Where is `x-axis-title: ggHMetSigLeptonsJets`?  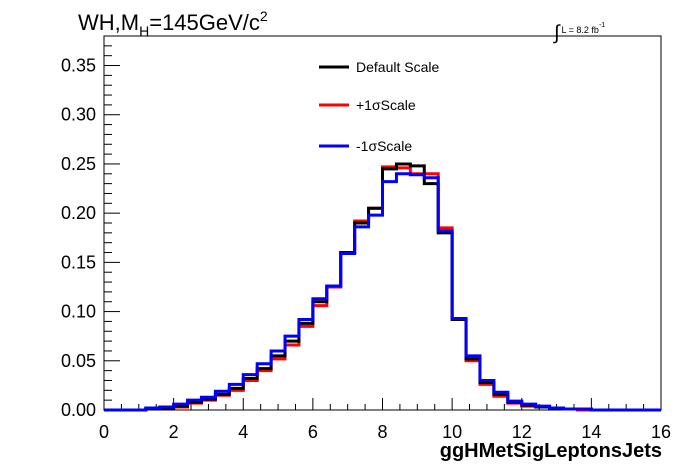
x-axis-title: ggHMetSigLeptonsJets is located at coordinates (550, 451).